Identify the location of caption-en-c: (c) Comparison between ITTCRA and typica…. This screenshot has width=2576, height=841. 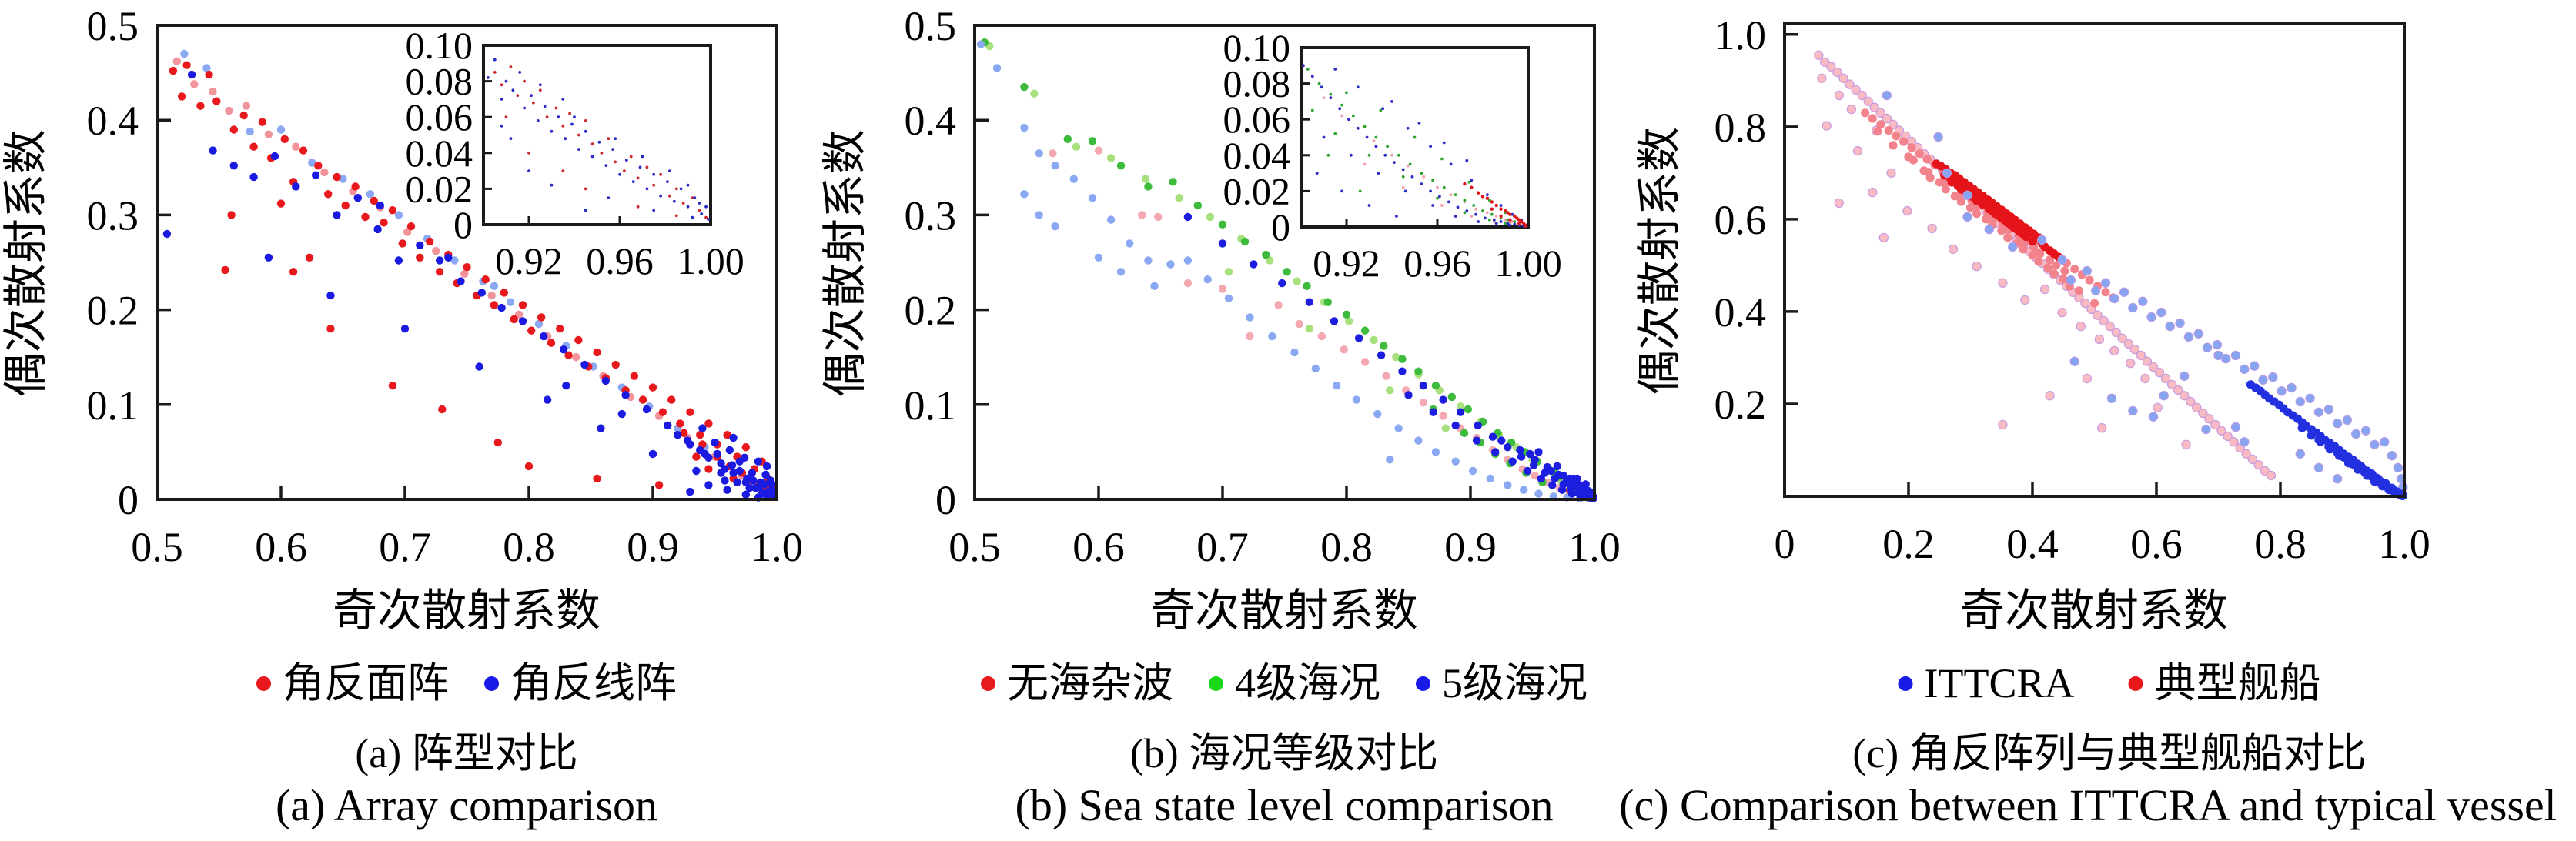
(2088, 805).